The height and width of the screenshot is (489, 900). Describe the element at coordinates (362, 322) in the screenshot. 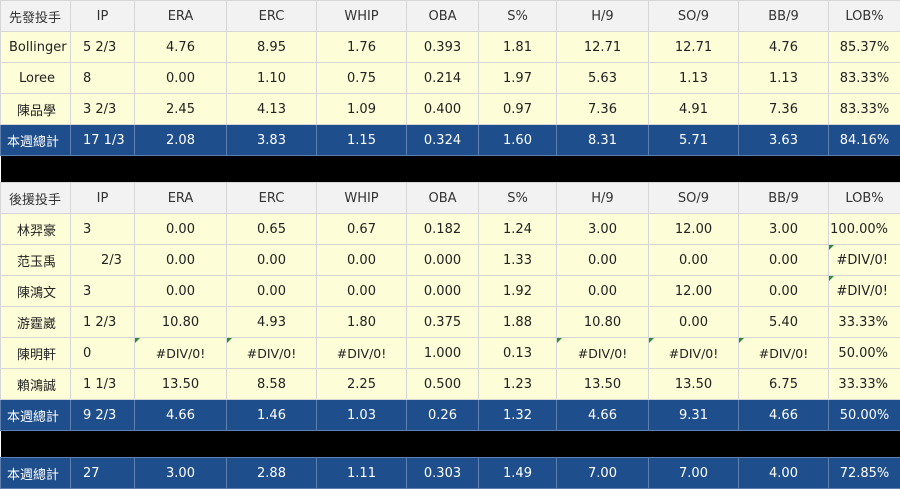

I see `cell-whip: 1.80` at that location.